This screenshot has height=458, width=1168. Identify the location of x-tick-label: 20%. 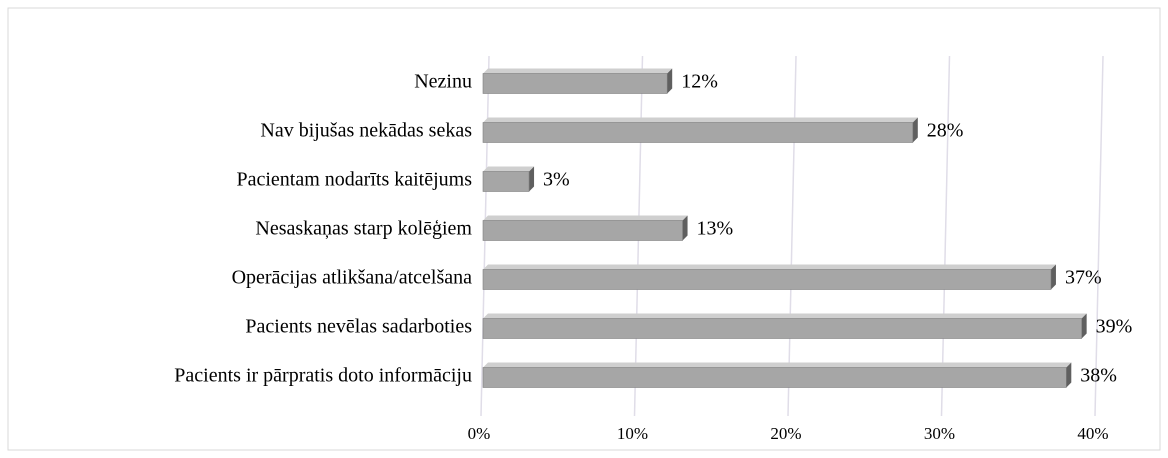
(785, 433).